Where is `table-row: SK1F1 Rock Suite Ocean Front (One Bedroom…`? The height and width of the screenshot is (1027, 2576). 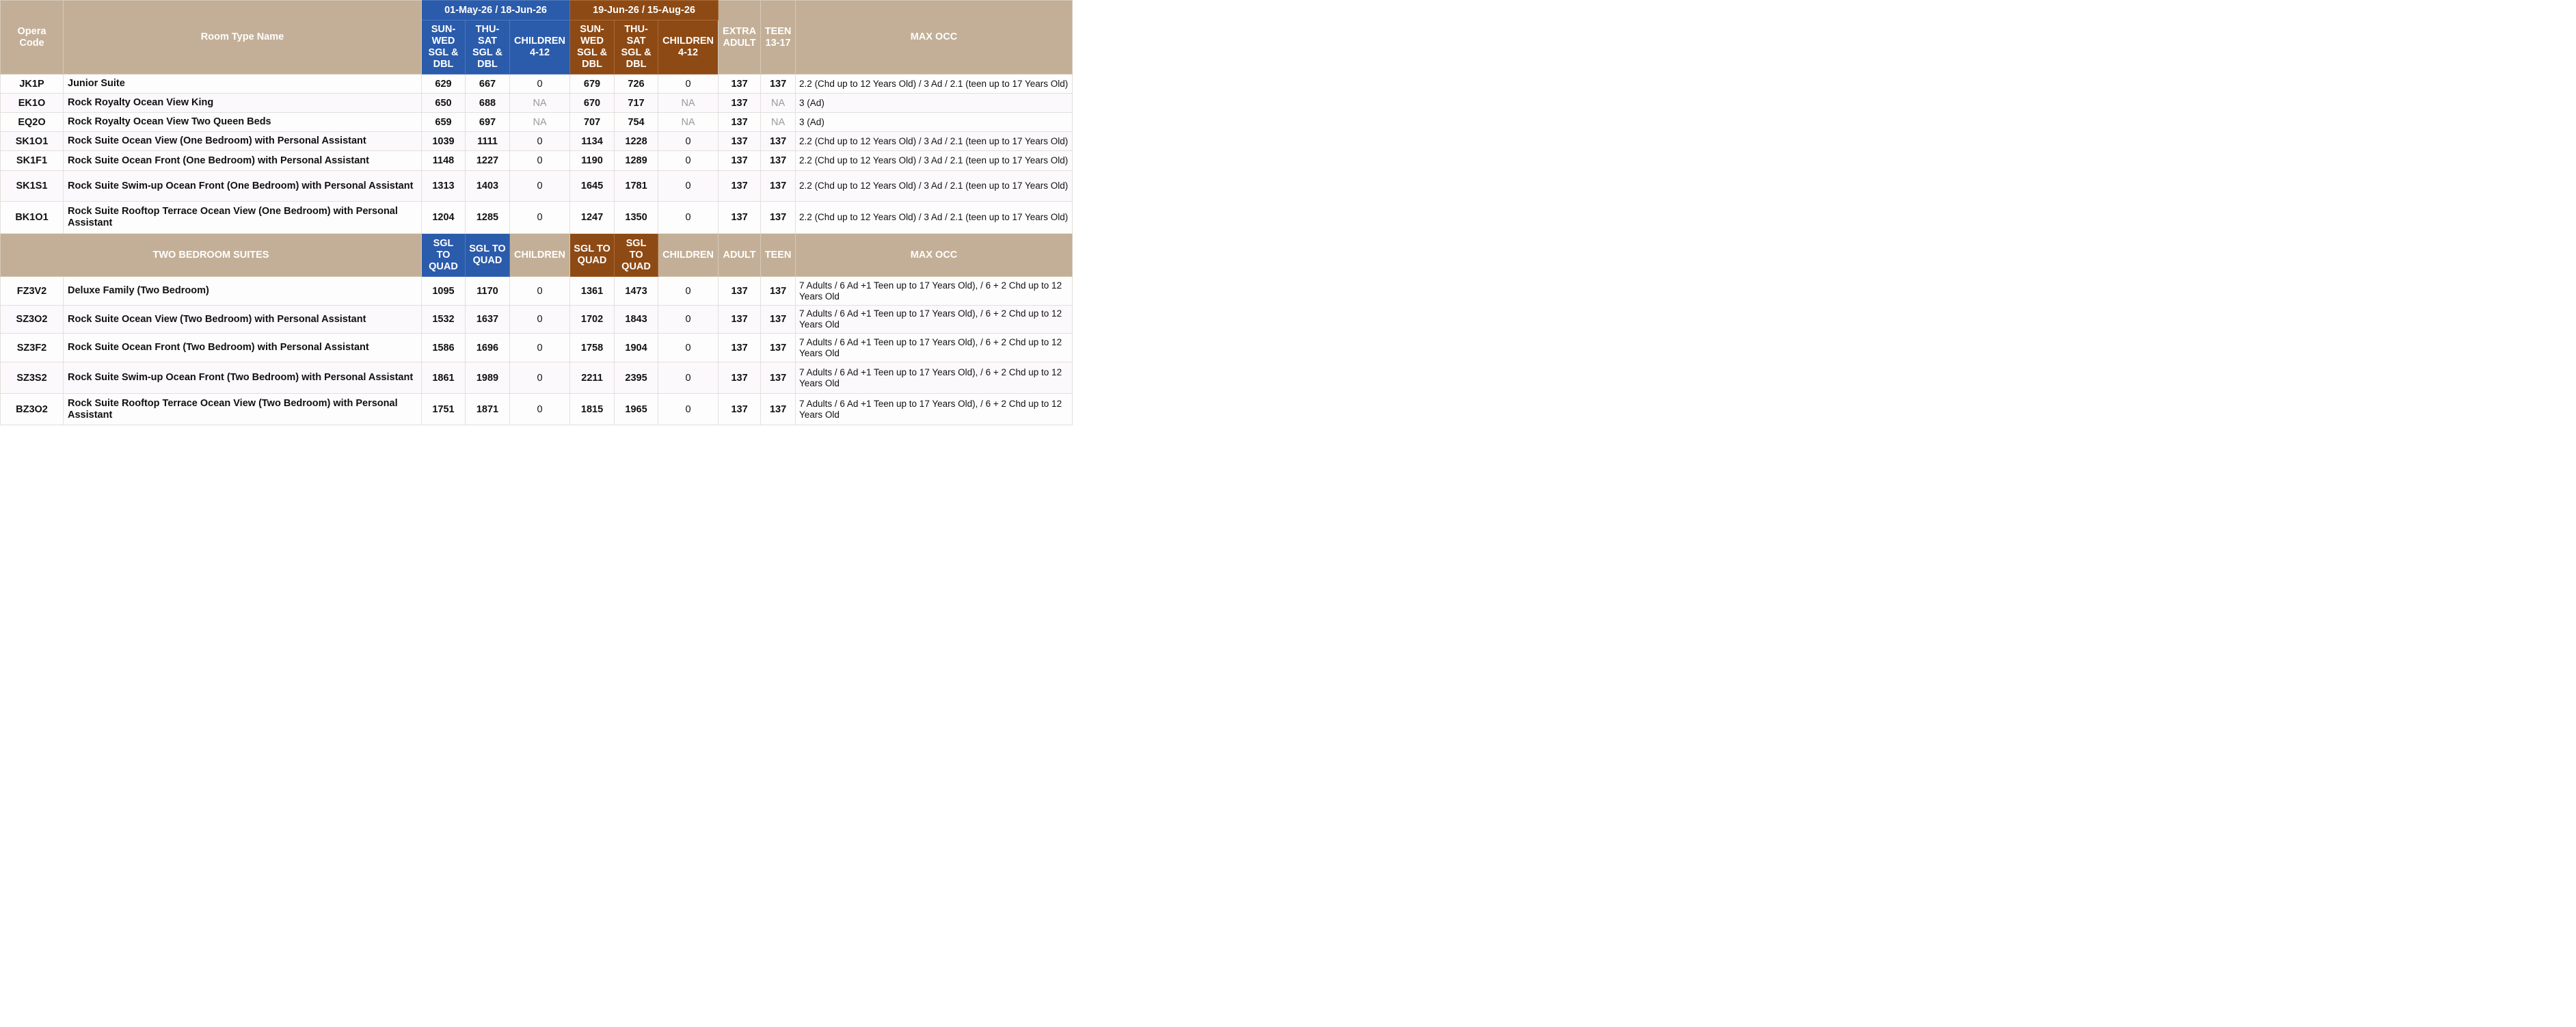 table-row: SK1F1 Rock Suite Ocean Front (One Bedroom… is located at coordinates (536, 160).